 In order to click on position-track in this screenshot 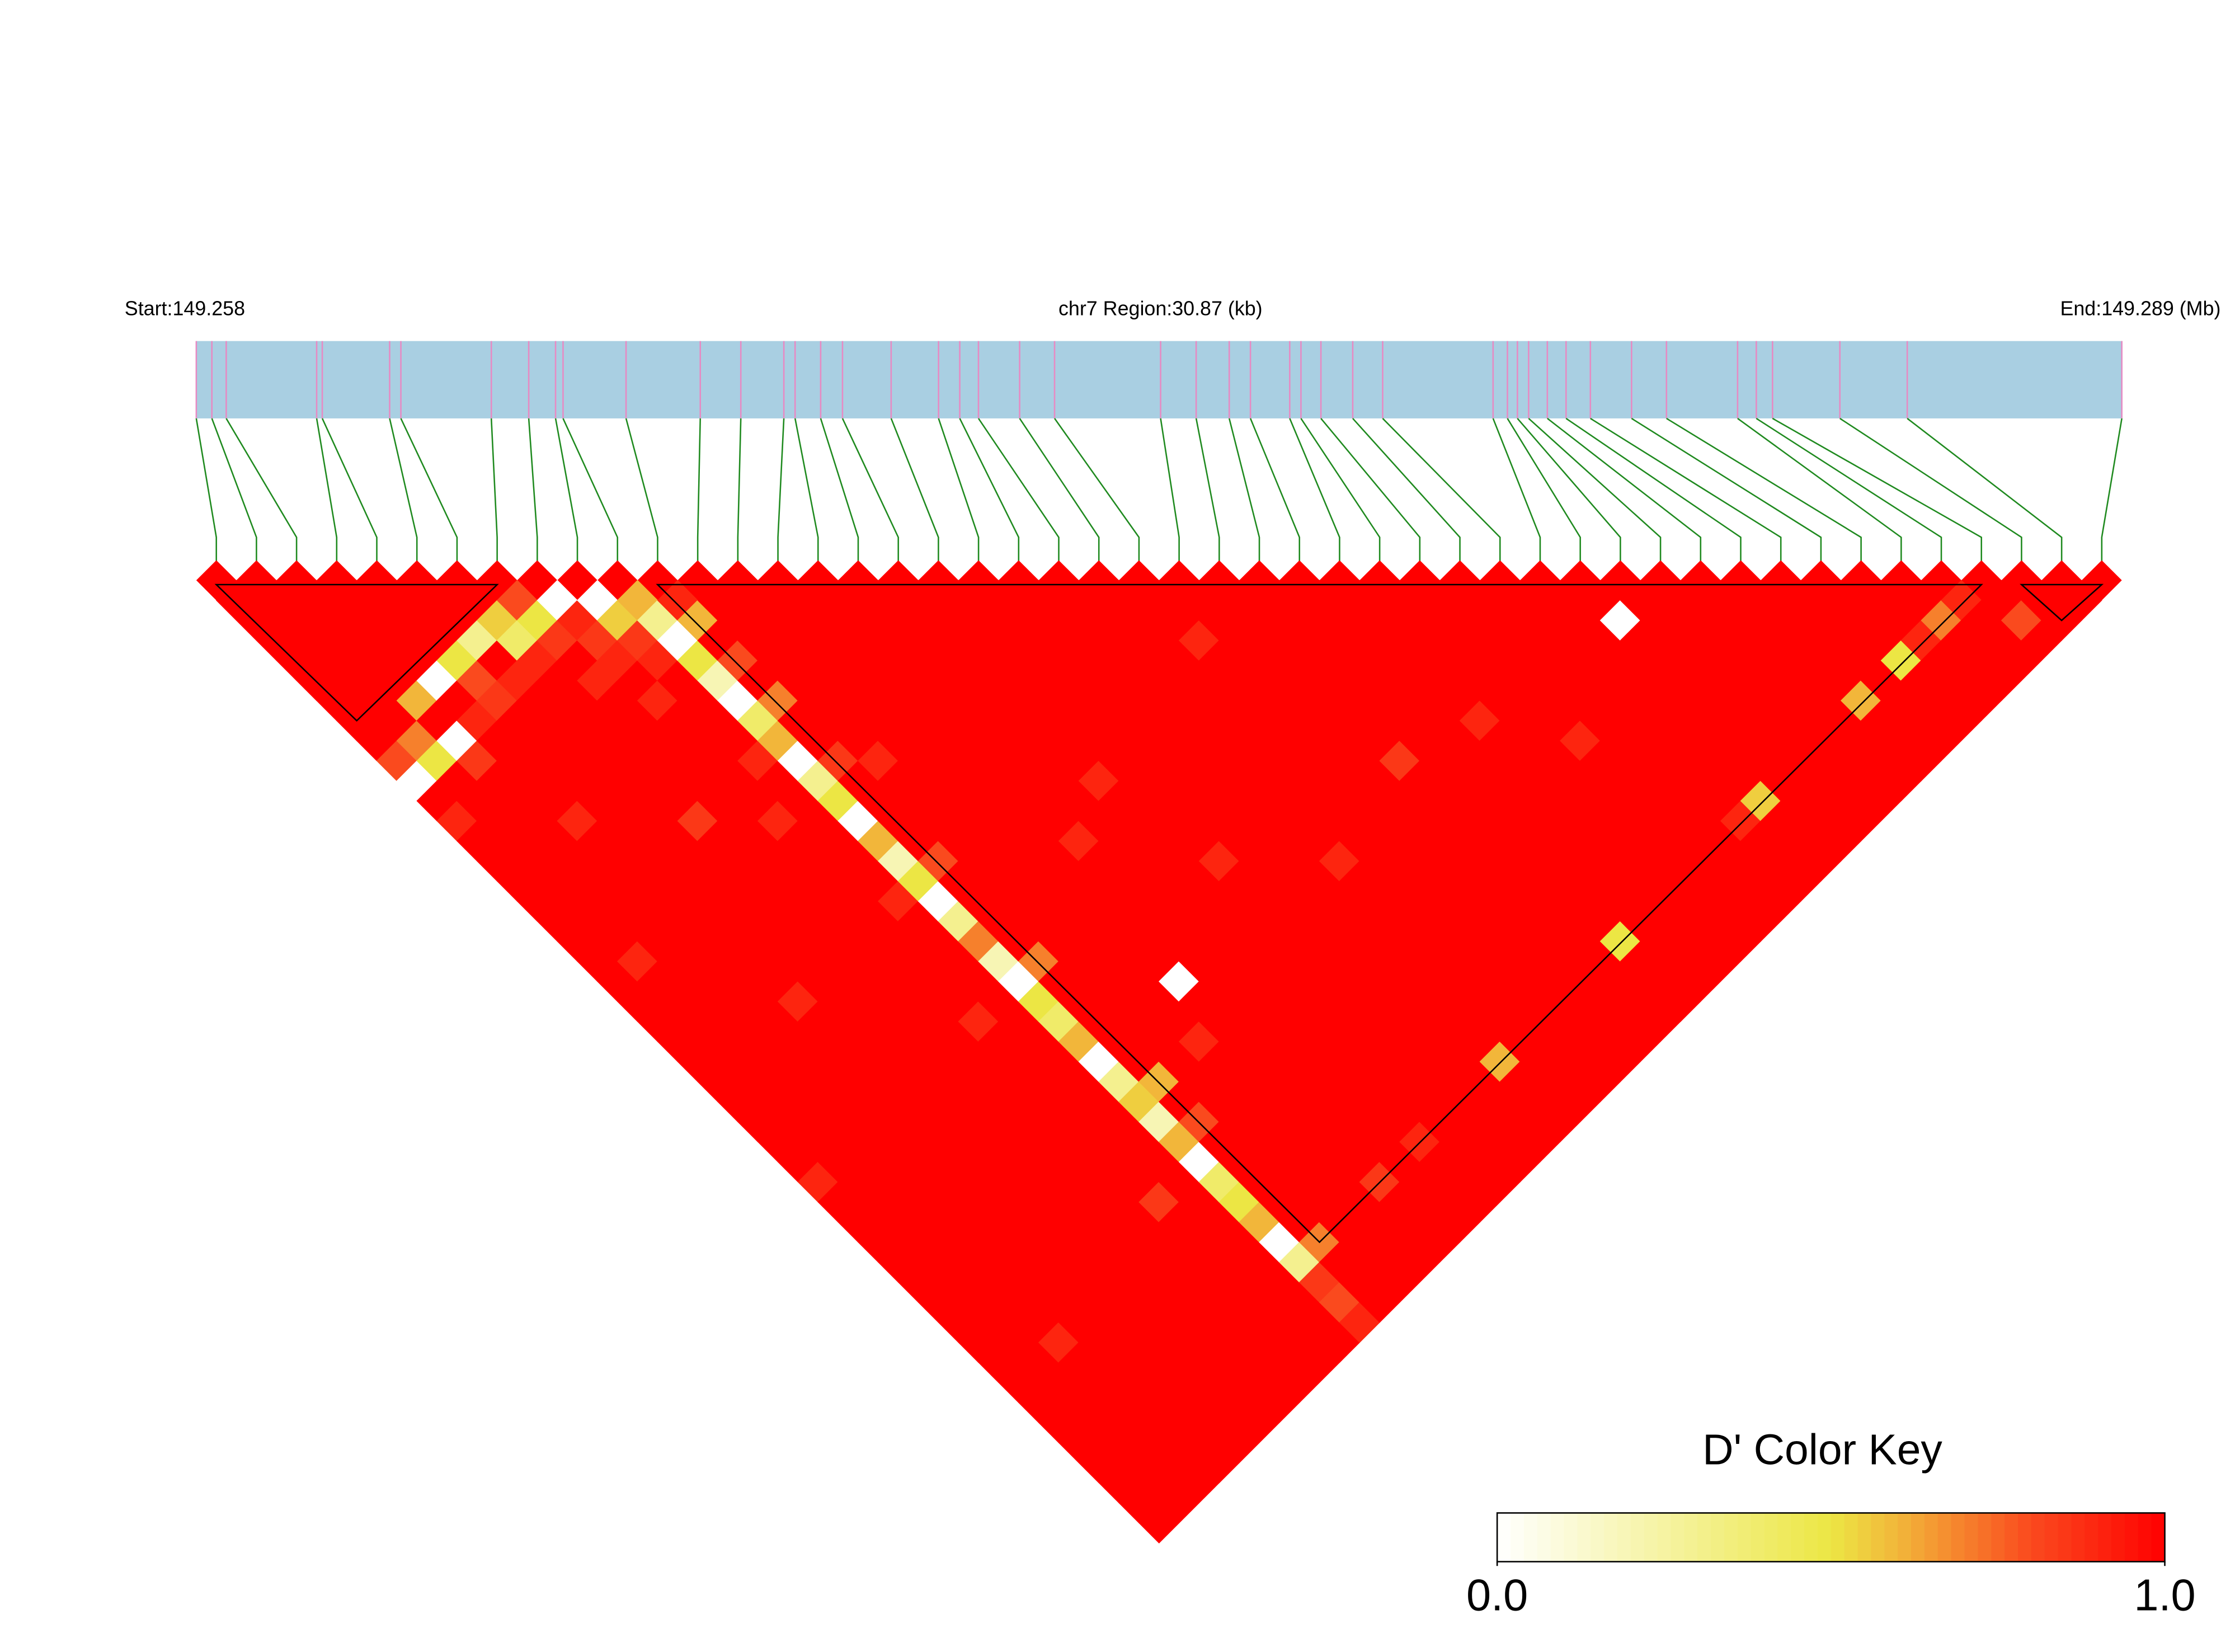, I will do `click(1159, 379)`.